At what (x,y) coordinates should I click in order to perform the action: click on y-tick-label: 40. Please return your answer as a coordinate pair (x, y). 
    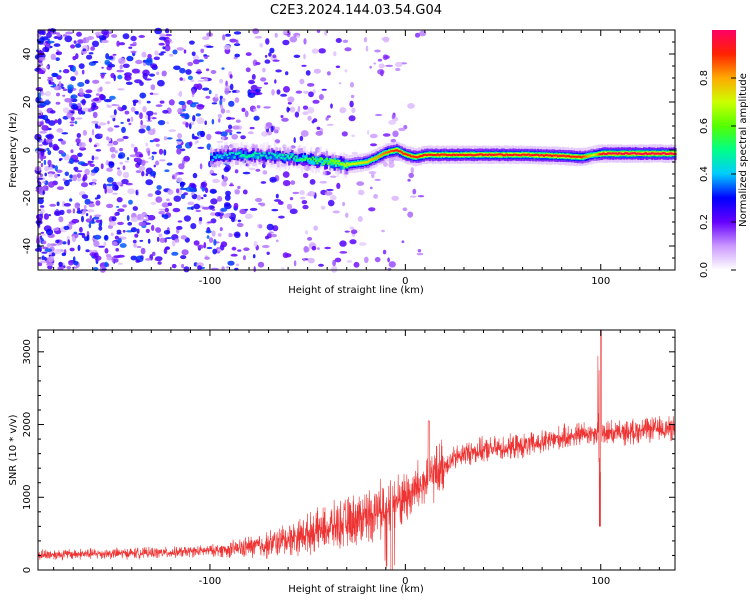
    Looking at the image, I should click on (27, 54).